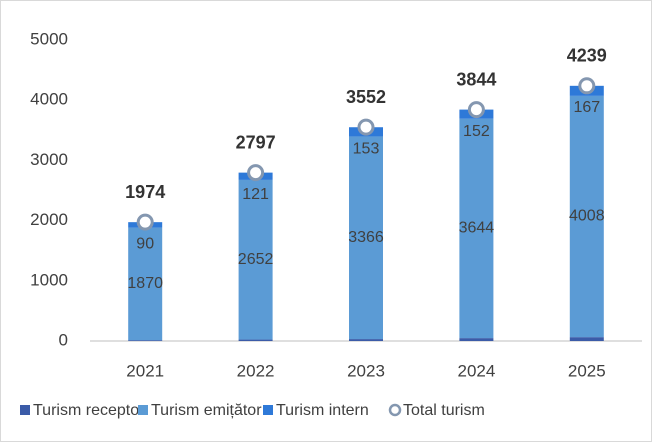  What do you see at coordinates (49, 38) in the screenshot?
I see `y-tick-label: 5000` at bounding box center [49, 38].